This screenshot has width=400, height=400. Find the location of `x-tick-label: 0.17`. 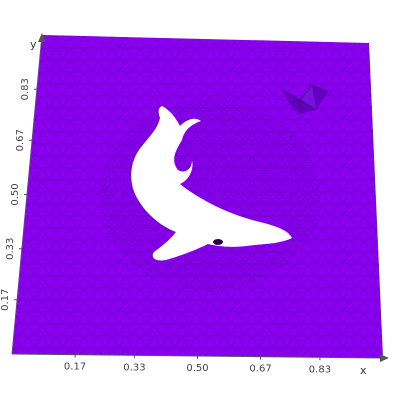

x-tick-label: 0.17 is located at coordinates (75, 367).